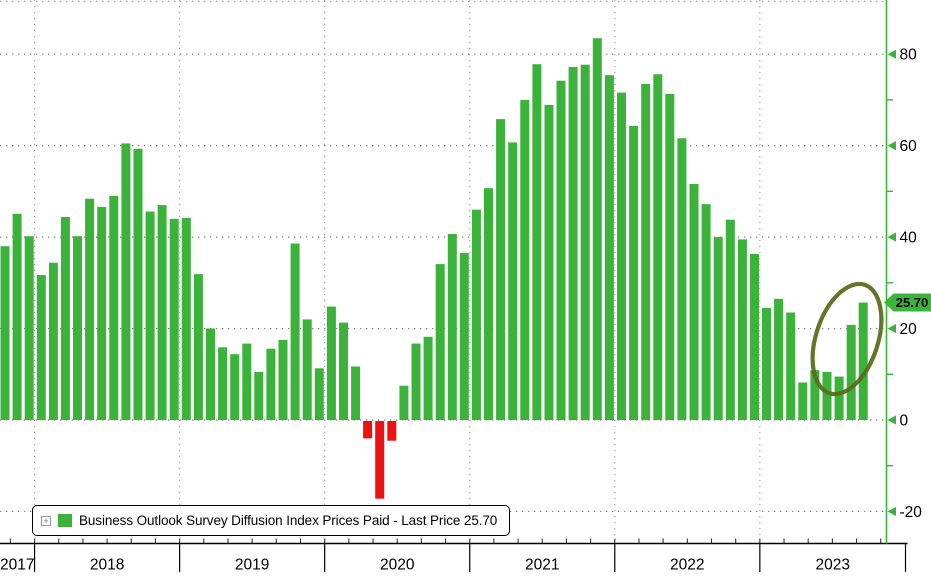  I want to click on x-axis-year-label: 2019, so click(252, 565).